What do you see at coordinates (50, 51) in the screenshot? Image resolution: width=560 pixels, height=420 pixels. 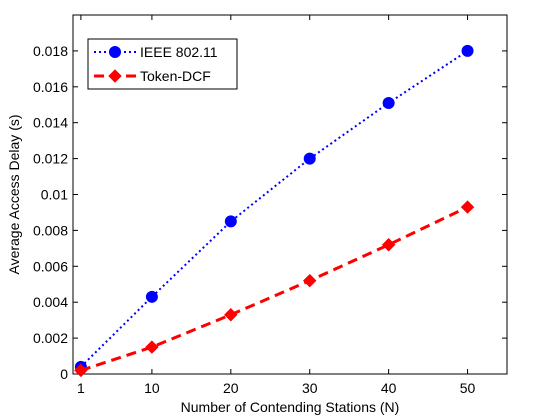 I see `y-tick-label: 0.018` at bounding box center [50, 51].